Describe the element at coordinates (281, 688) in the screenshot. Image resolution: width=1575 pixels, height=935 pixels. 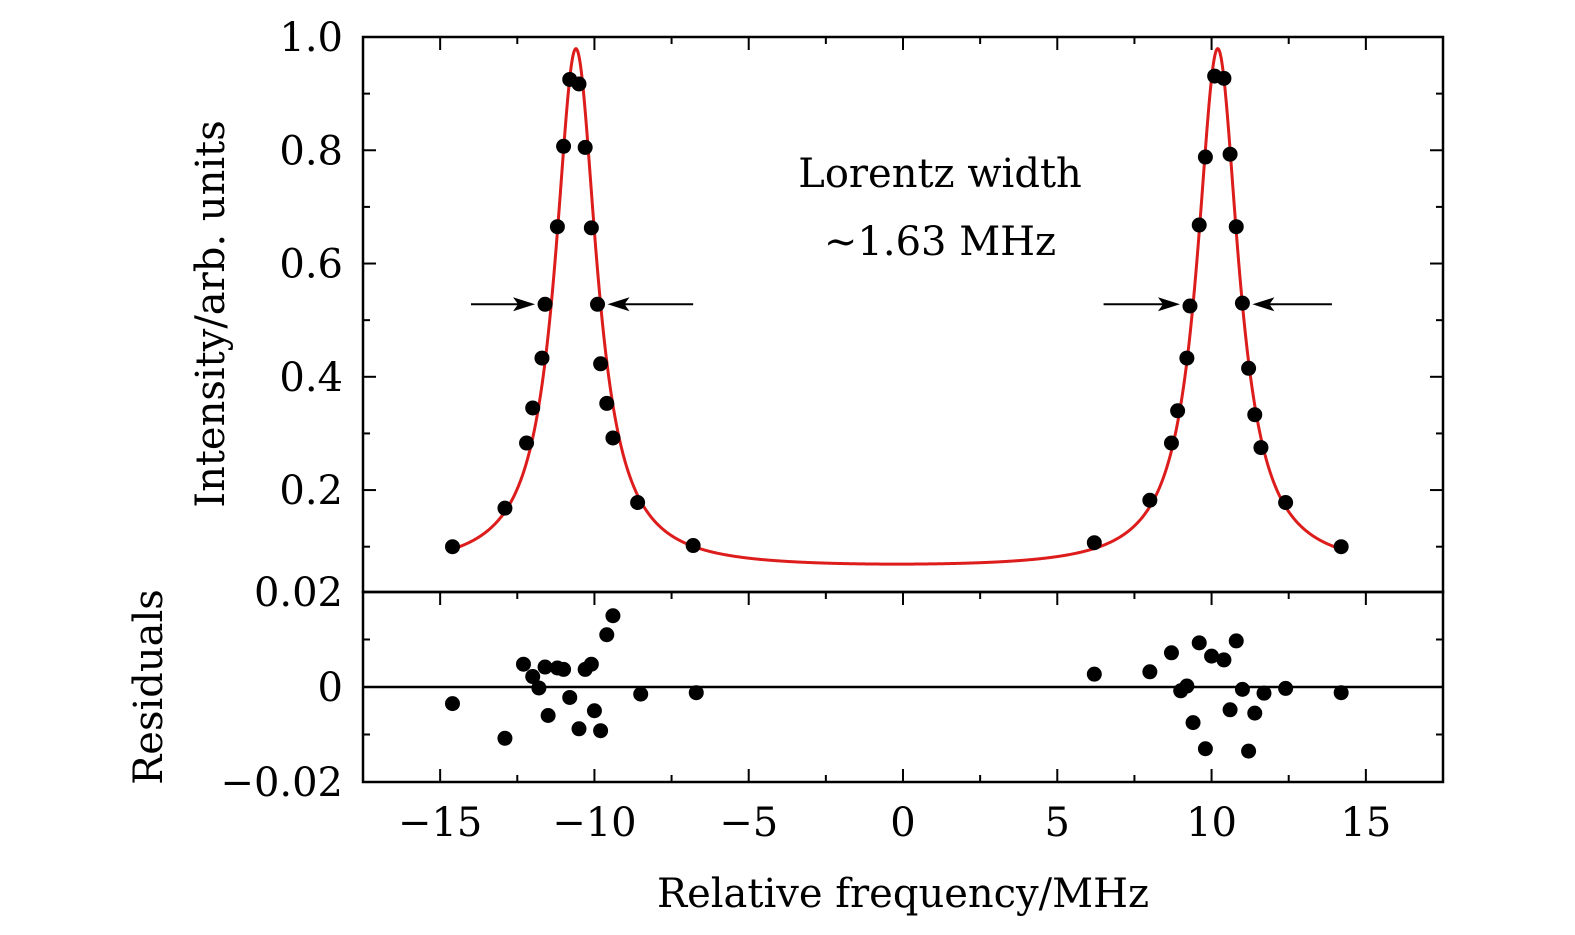
I see `bottom-y-tick-labels: −0.02 0 0.02` at that location.